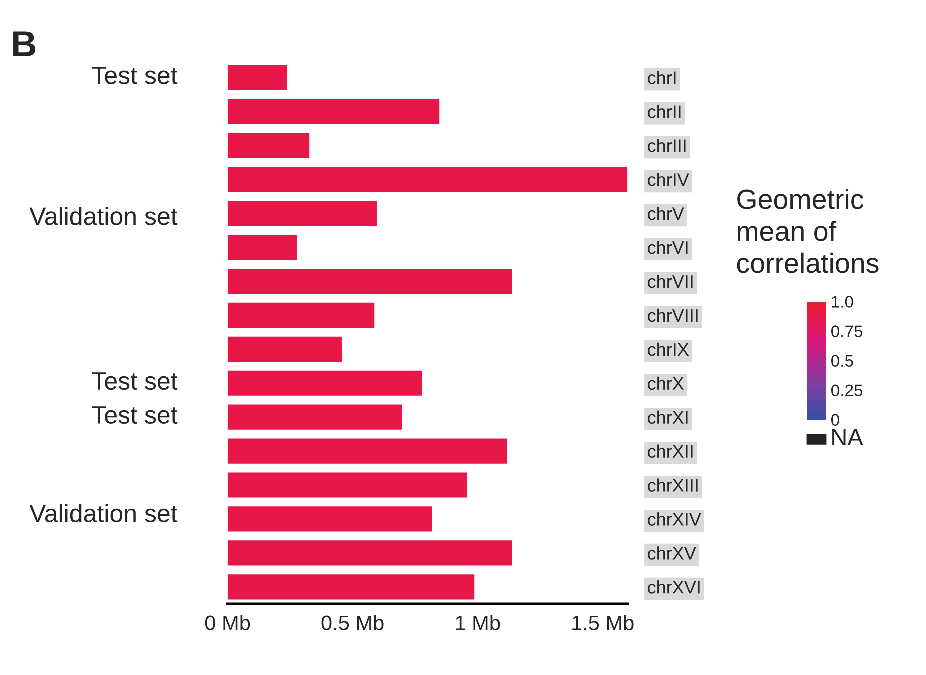  What do you see at coordinates (666, 383) in the screenshot?
I see `y-tick-label: chrX` at bounding box center [666, 383].